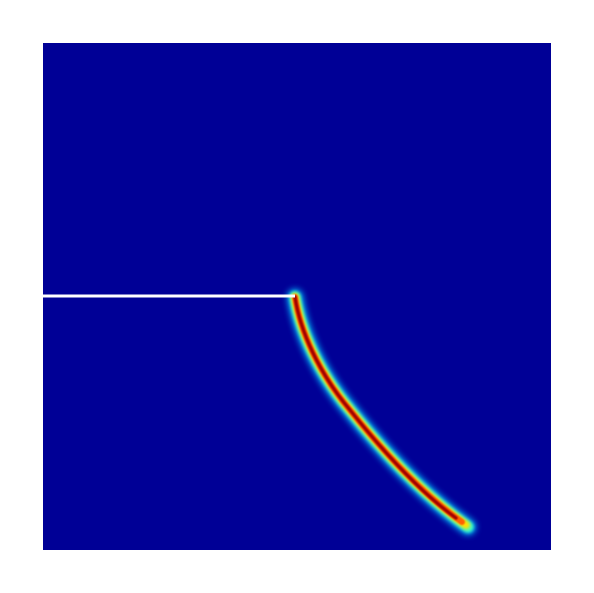 This screenshot has width=594, height=593. I want to click on initial-notch, so click(169, 296).